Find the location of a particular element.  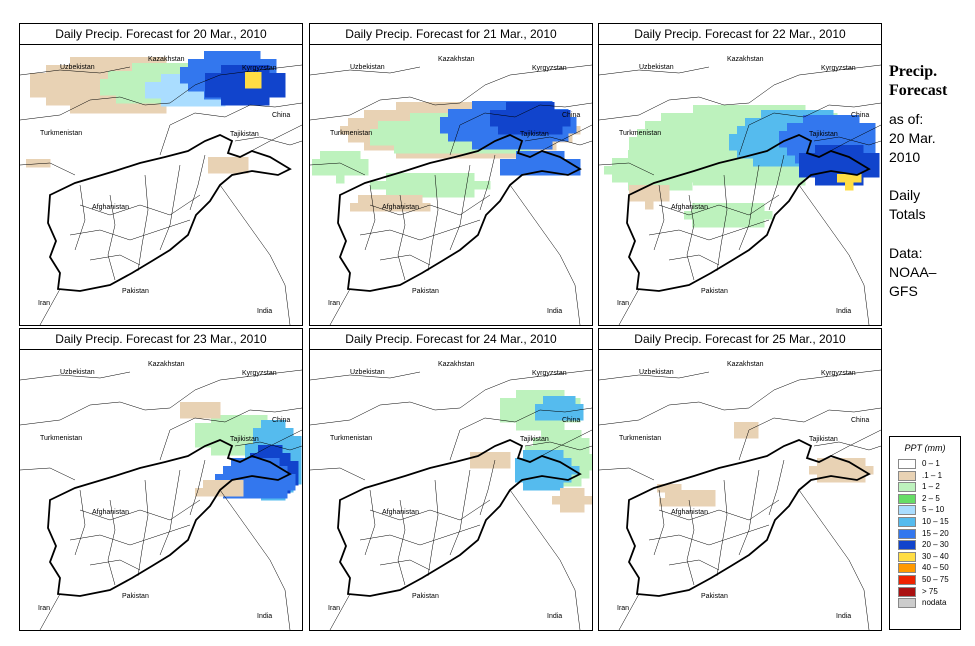

legend-label: 15 – 20 is located at coordinates (935, 533).